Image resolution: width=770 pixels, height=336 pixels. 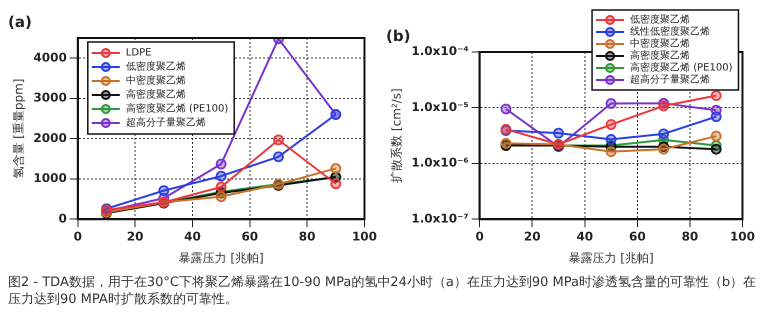 I want to click on y-tick-label: 1.0x10⁻⁵, so click(x=440, y=107).